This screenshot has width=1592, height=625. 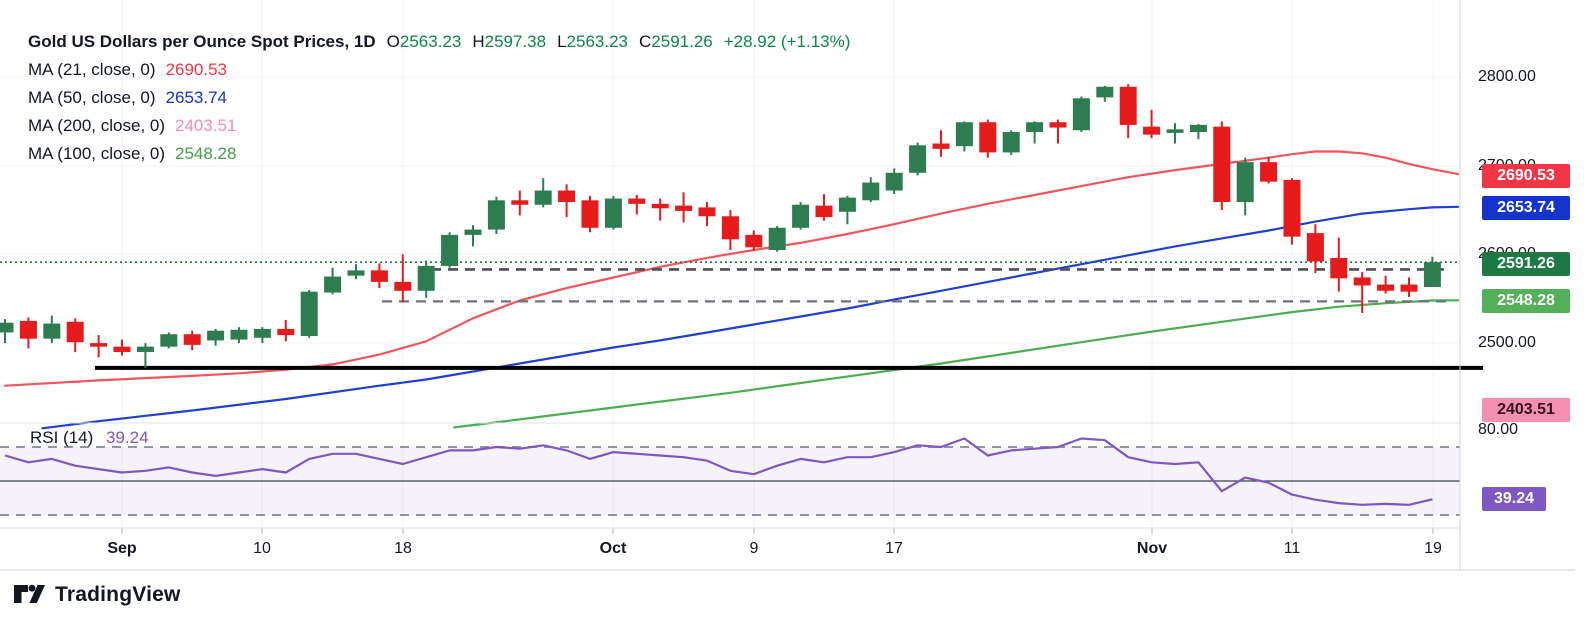 What do you see at coordinates (1507, 342) in the screenshot?
I see `price-tick-label: 2500.00` at bounding box center [1507, 342].